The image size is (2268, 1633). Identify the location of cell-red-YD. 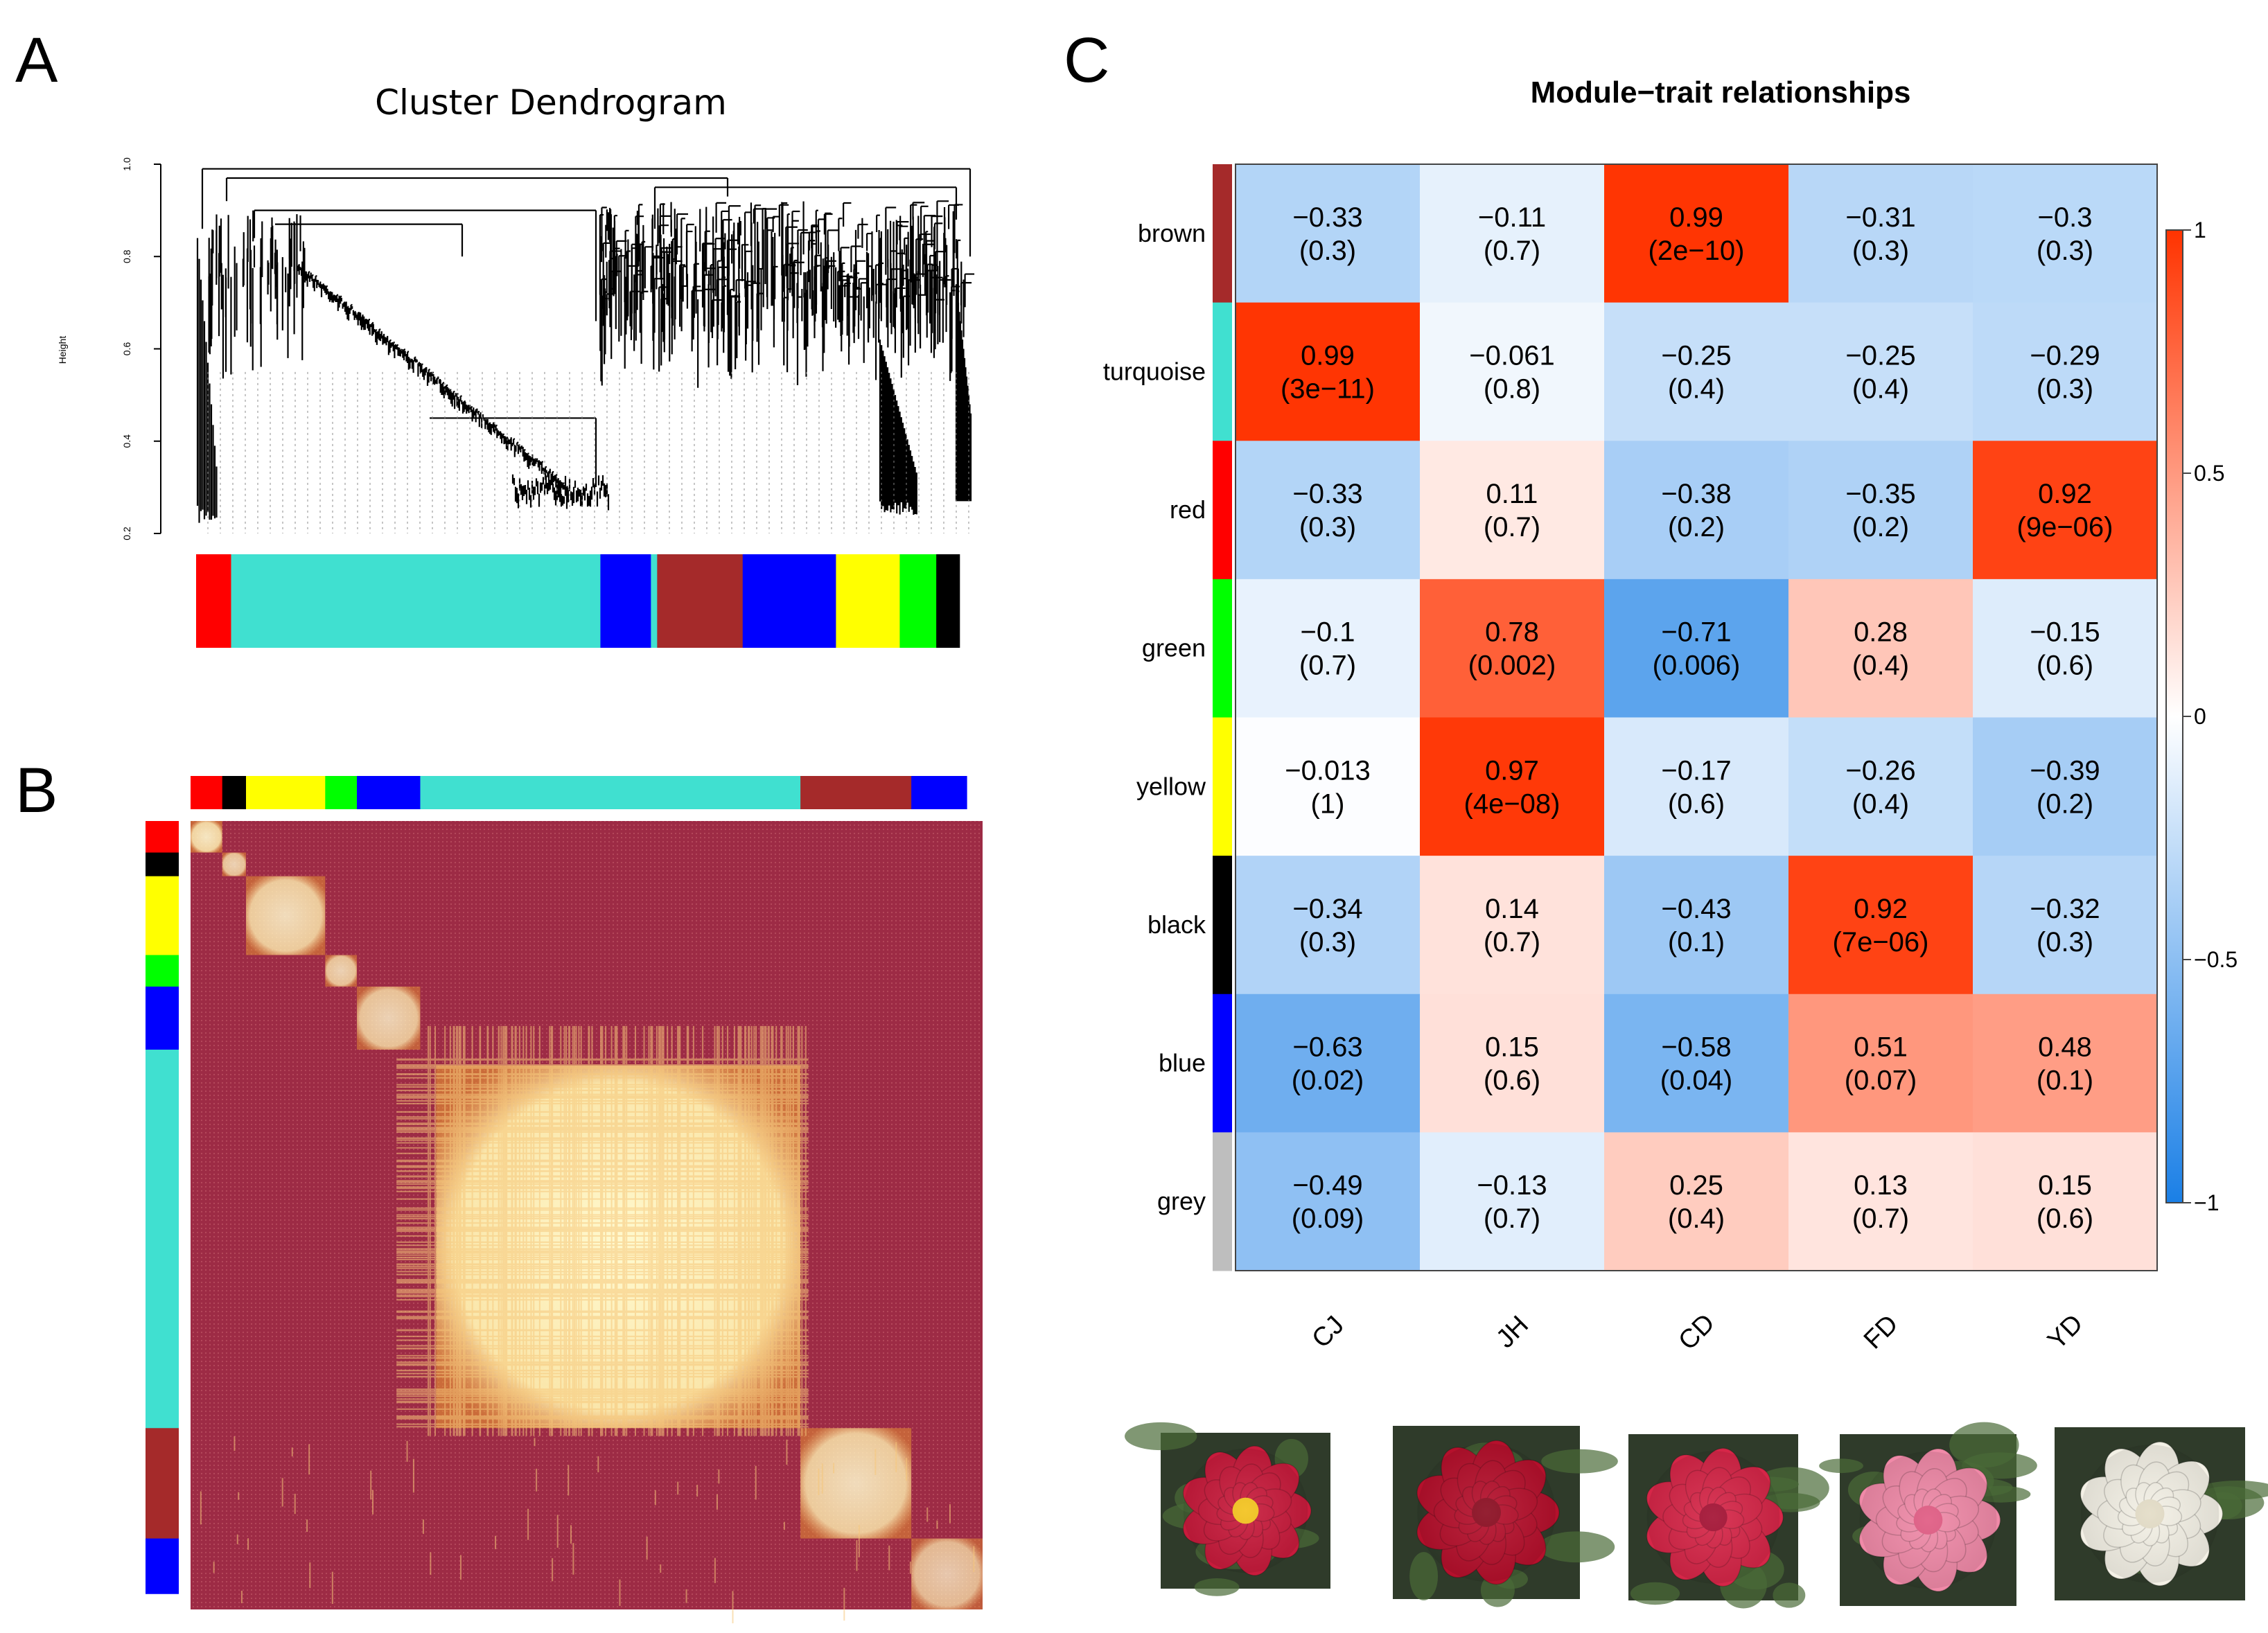
(2065, 510).